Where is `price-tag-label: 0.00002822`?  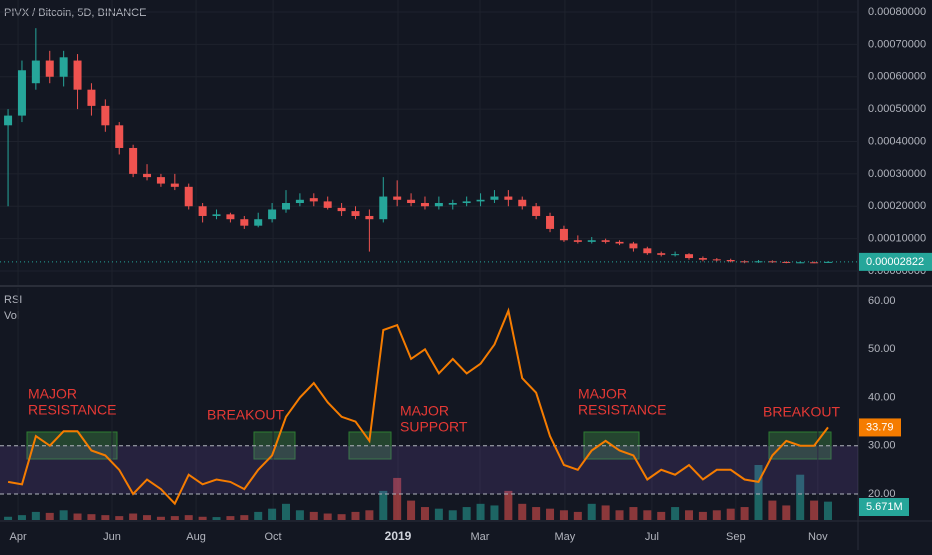
price-tag-label: 0.00002822 is located at coordinates (895, 262).